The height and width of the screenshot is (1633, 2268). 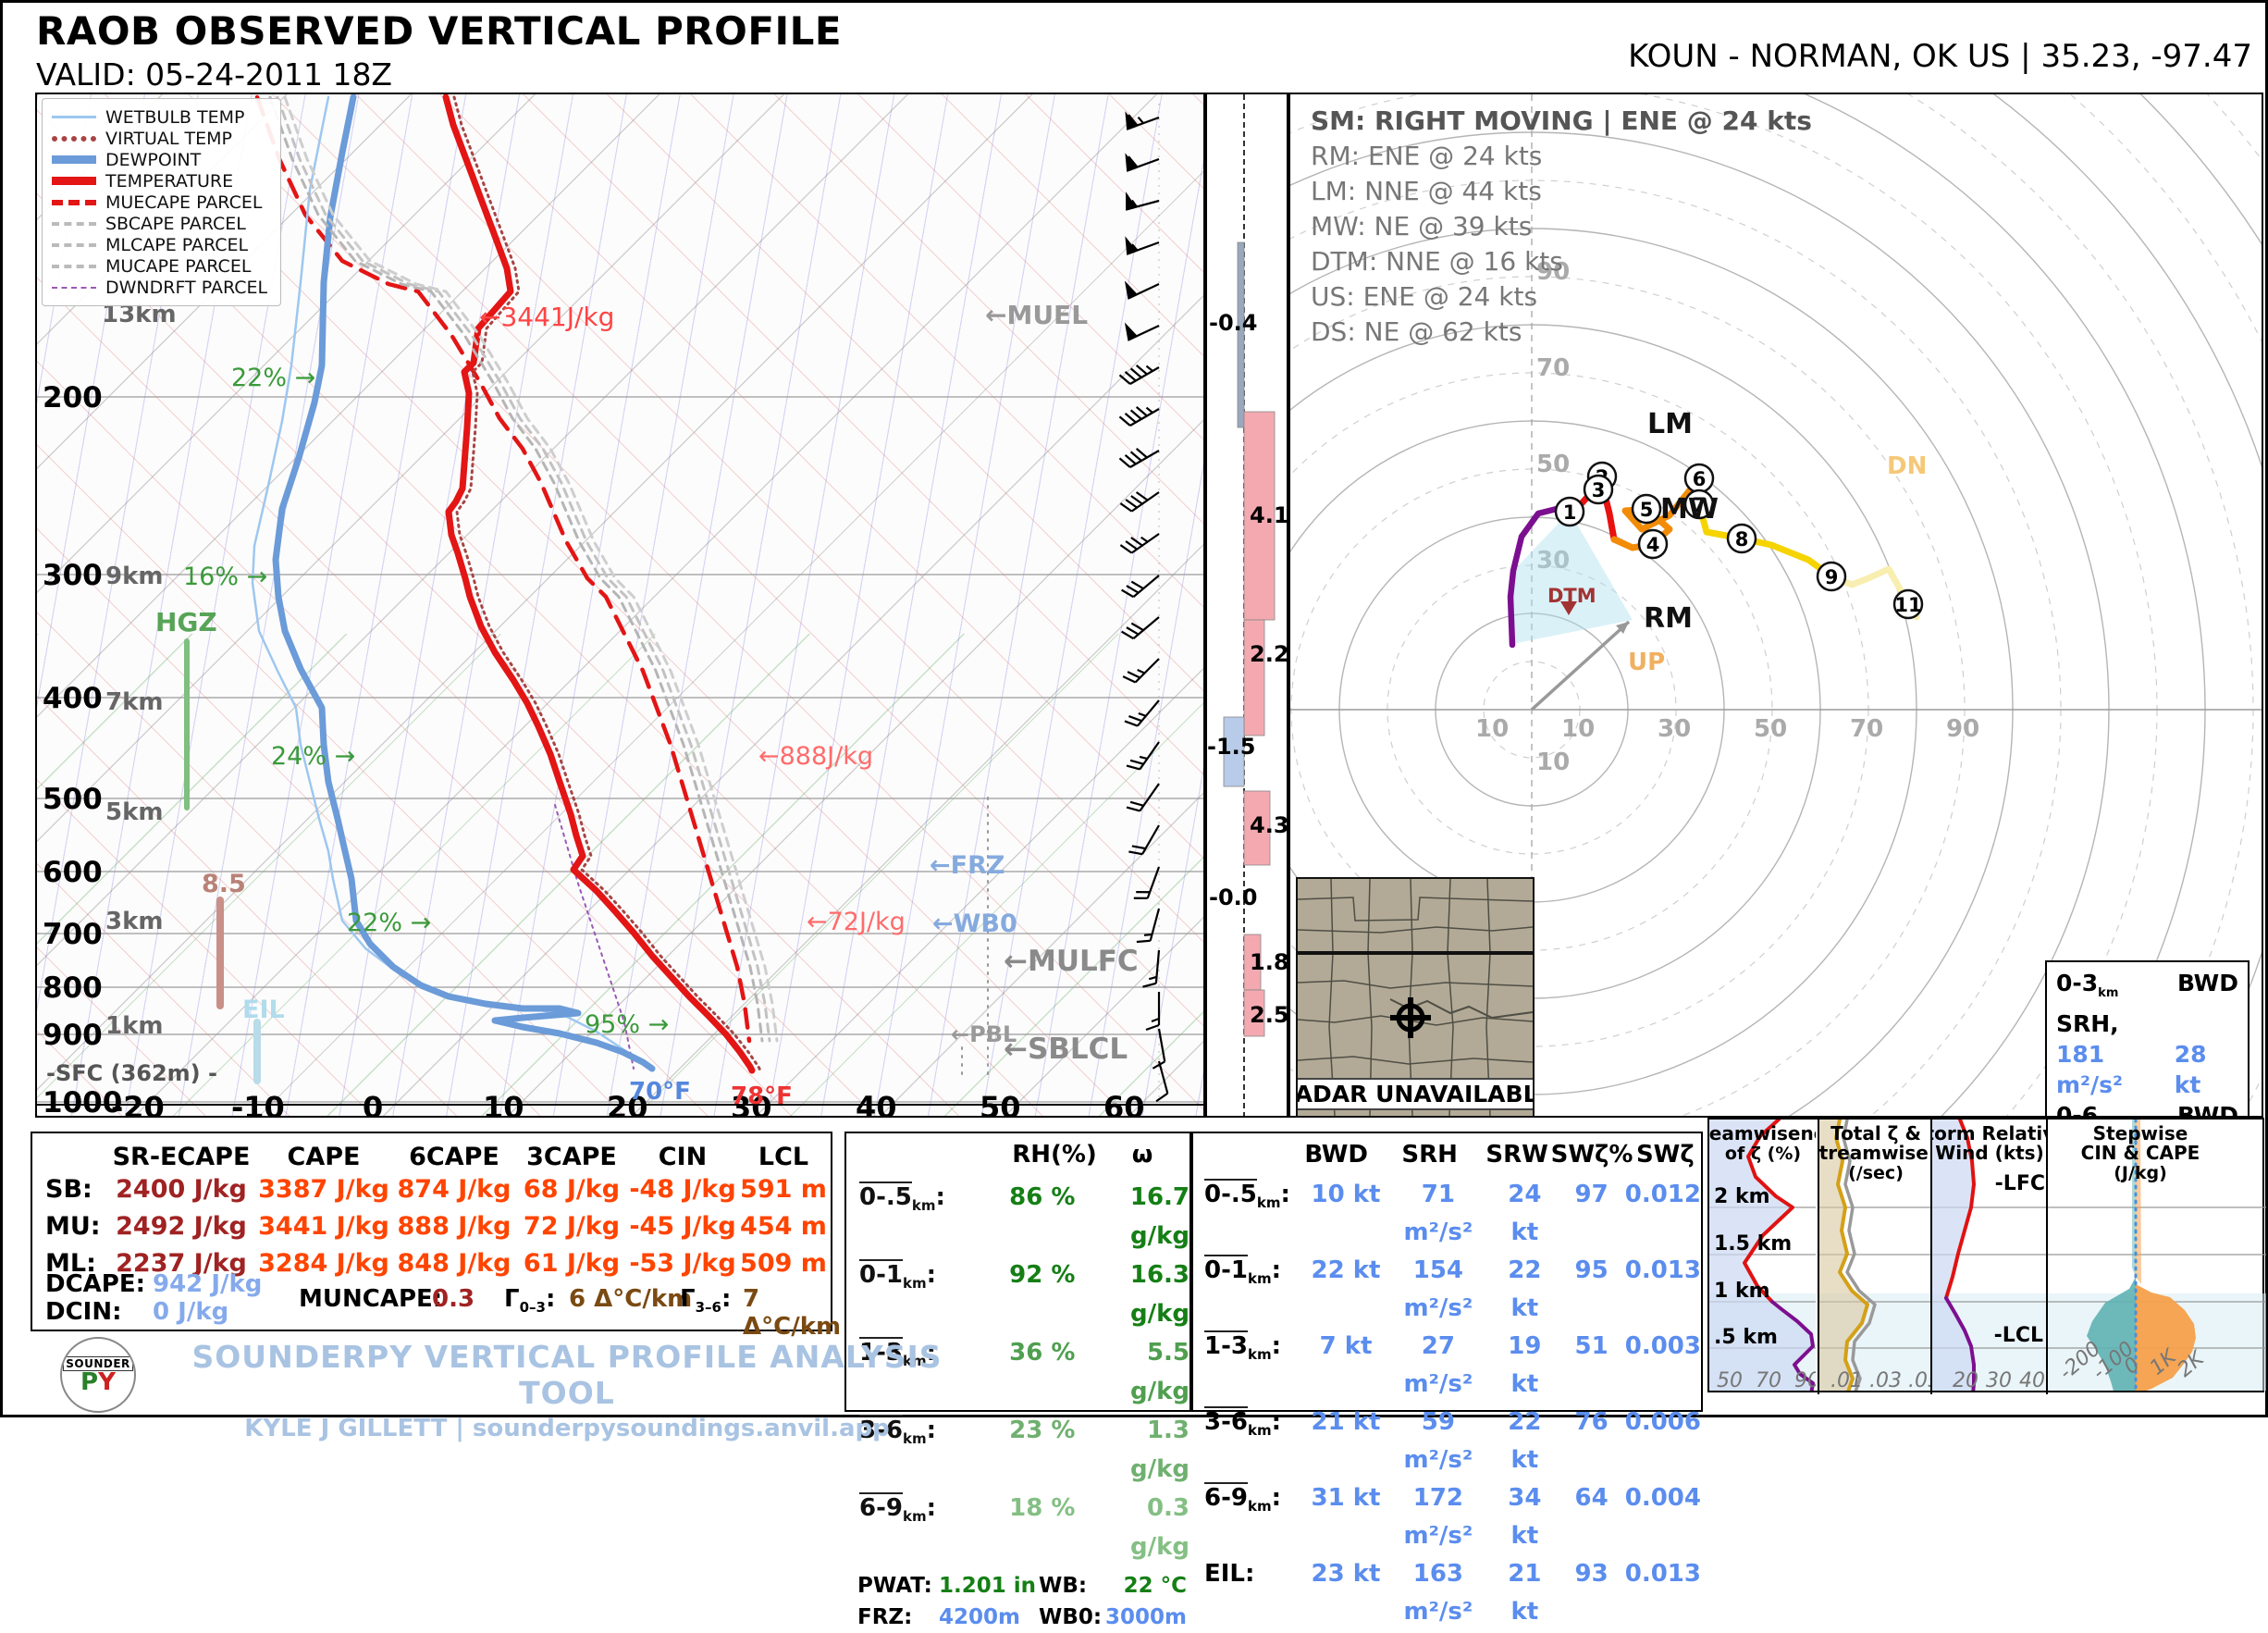 I want to click on svg-text: 600, so click(x=73, y=872).